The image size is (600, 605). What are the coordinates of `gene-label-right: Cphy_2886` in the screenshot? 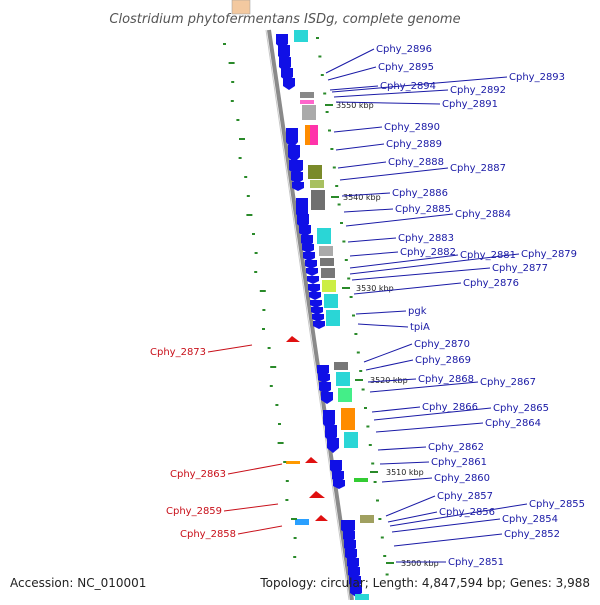 It's located at (420, 193).